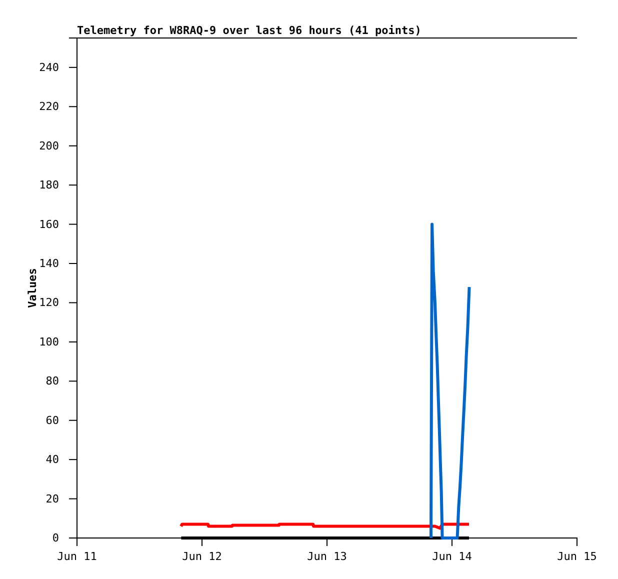  Describe the element at coordinates (49, 185) in the screenshot. I see `y-tick-label: 180` at that location.